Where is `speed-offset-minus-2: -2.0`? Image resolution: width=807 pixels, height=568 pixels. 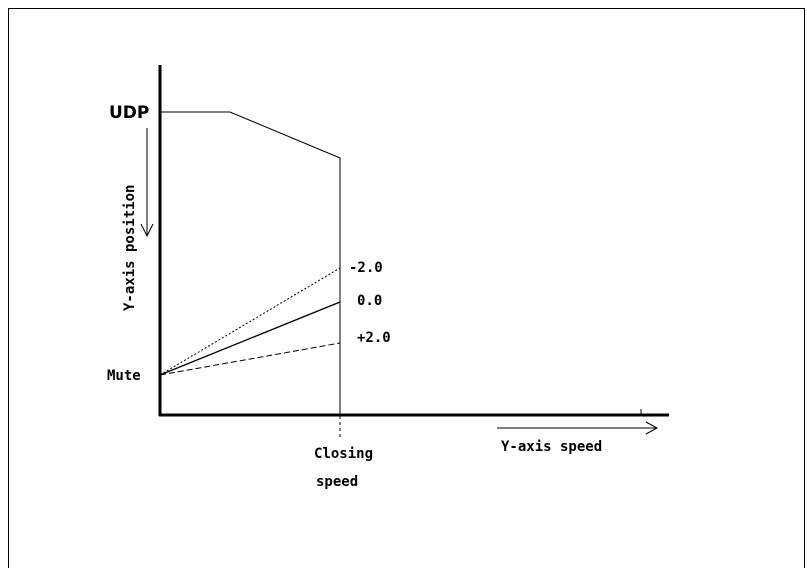 speed-offset-minus-2: -2.0 is located at coordinates (366, 268).